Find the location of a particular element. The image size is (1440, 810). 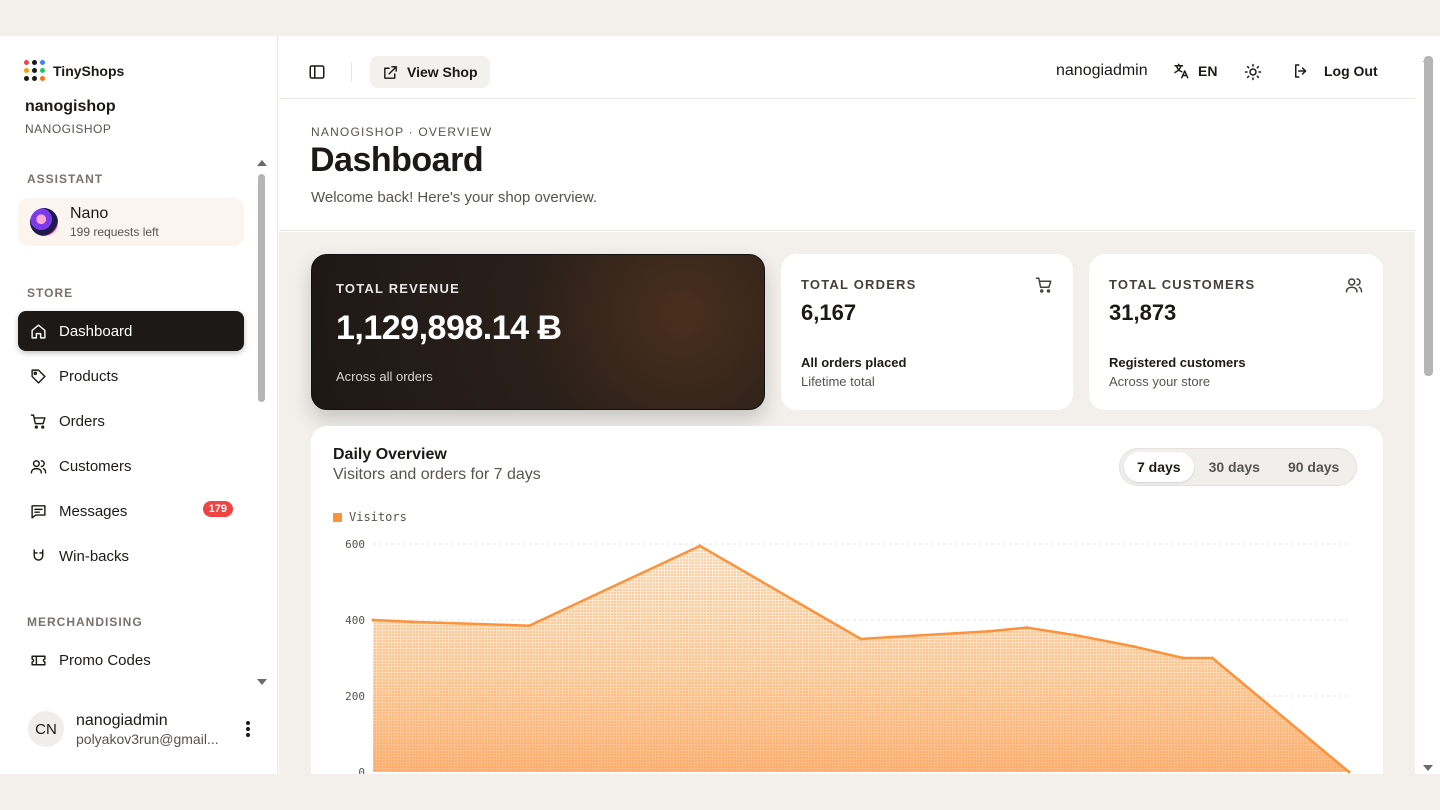

sidebar-item-messages: Messages 179 is located at coordinates (131, 511).